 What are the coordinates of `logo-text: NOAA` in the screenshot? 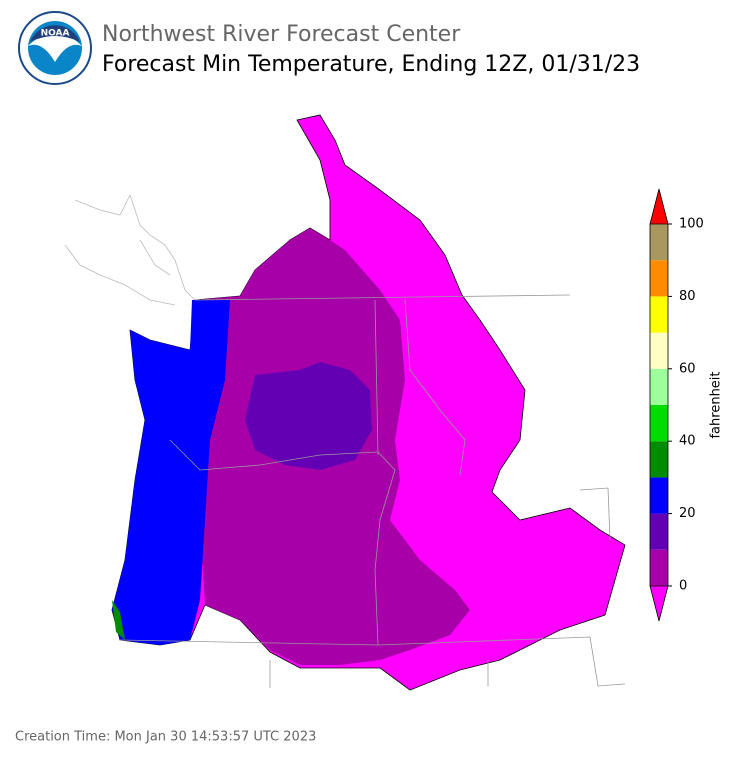 It's located at (55, 34).